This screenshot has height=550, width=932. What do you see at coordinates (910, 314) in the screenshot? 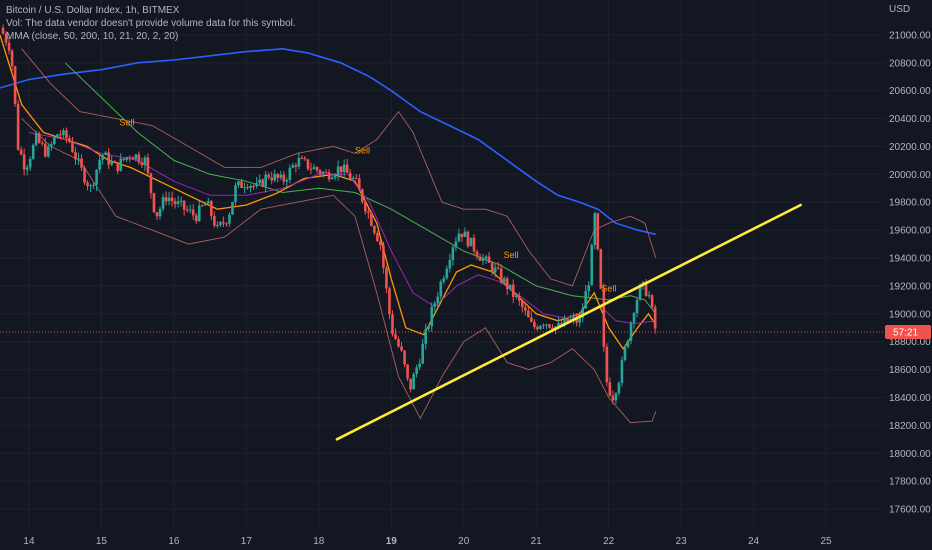
I see `price-tick-label: 19000.00` at bounding box center [910, 314].